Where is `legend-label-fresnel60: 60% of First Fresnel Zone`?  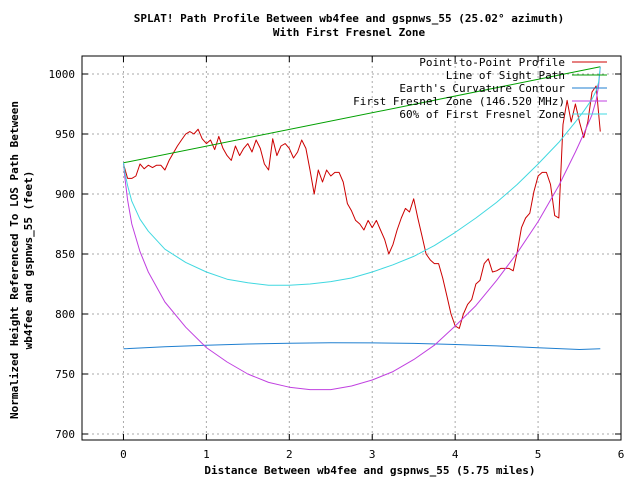 legend-label-fresnel60: 60% of First Fresnel Zone is located at coordinates (482, 114).